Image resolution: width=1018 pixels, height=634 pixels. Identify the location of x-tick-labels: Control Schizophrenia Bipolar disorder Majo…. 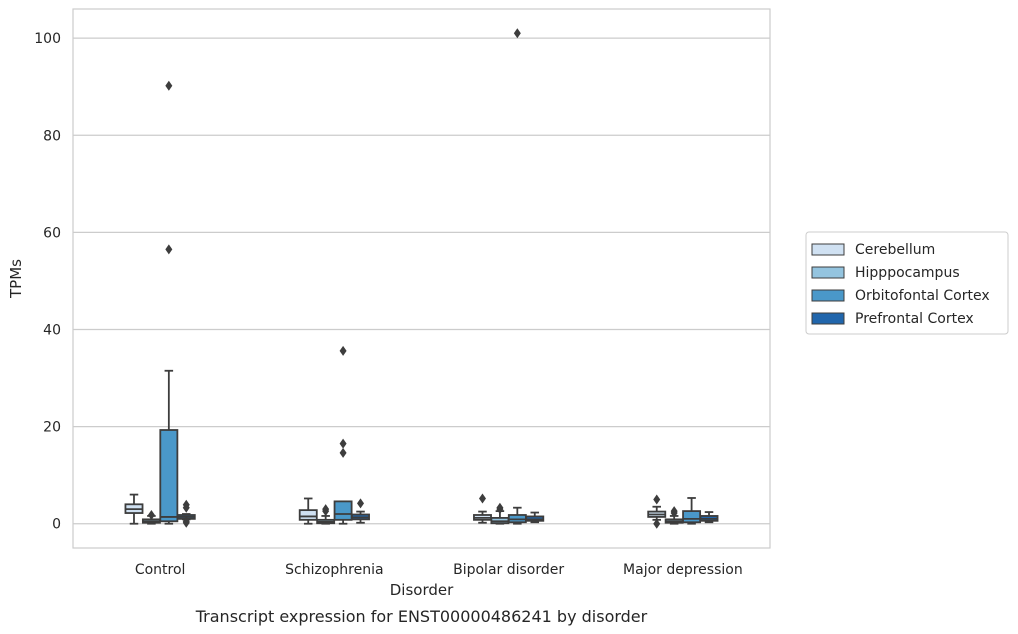
(439, 570).